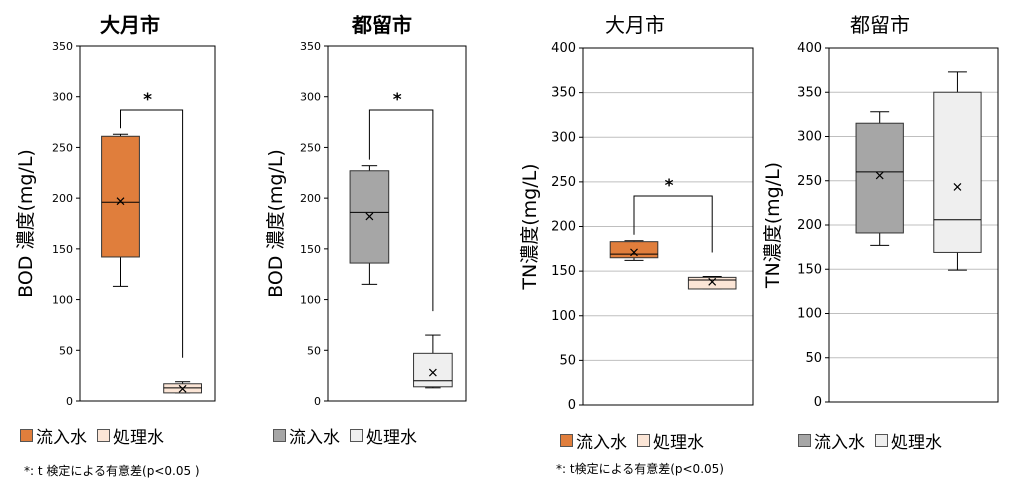  Describe the element at coordinates (112, 471) in the screenshot. I see `footnote-bod: *: t 検定による有意差(p<0.05 )` at that location.